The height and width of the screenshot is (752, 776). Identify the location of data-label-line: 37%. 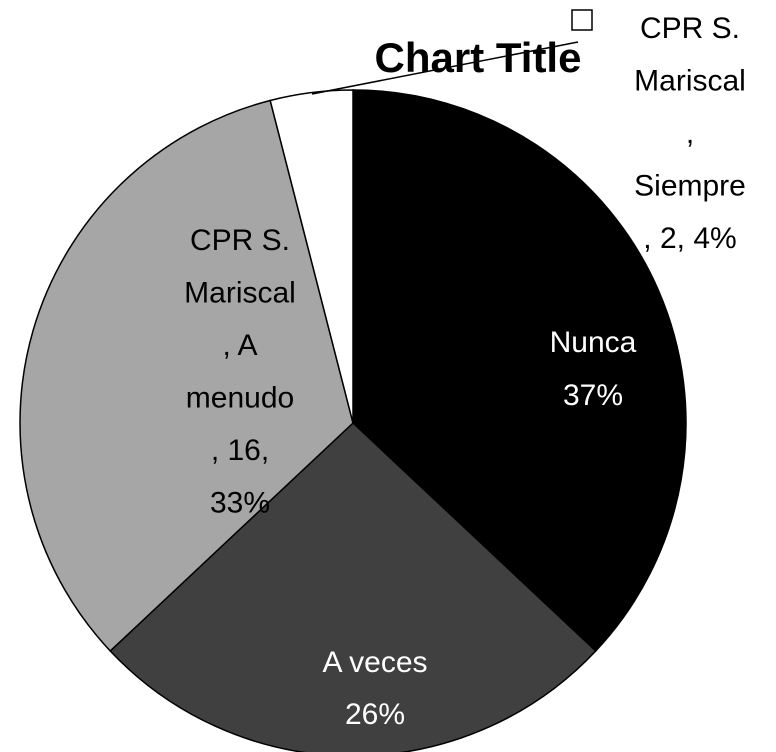
(593, 395).